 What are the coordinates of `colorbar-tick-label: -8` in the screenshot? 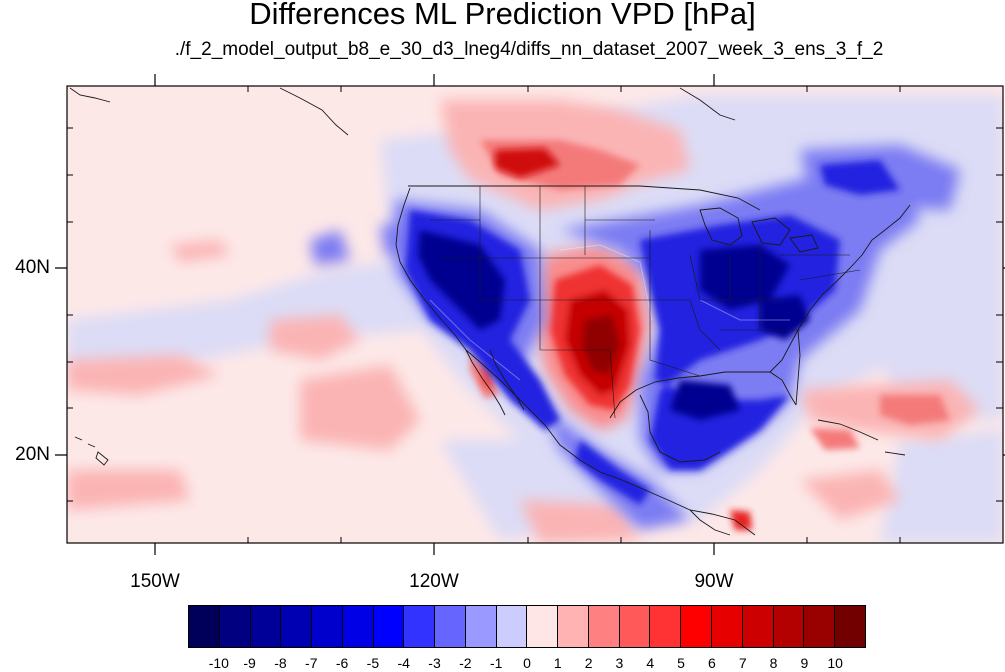 It's located at (280, 663).